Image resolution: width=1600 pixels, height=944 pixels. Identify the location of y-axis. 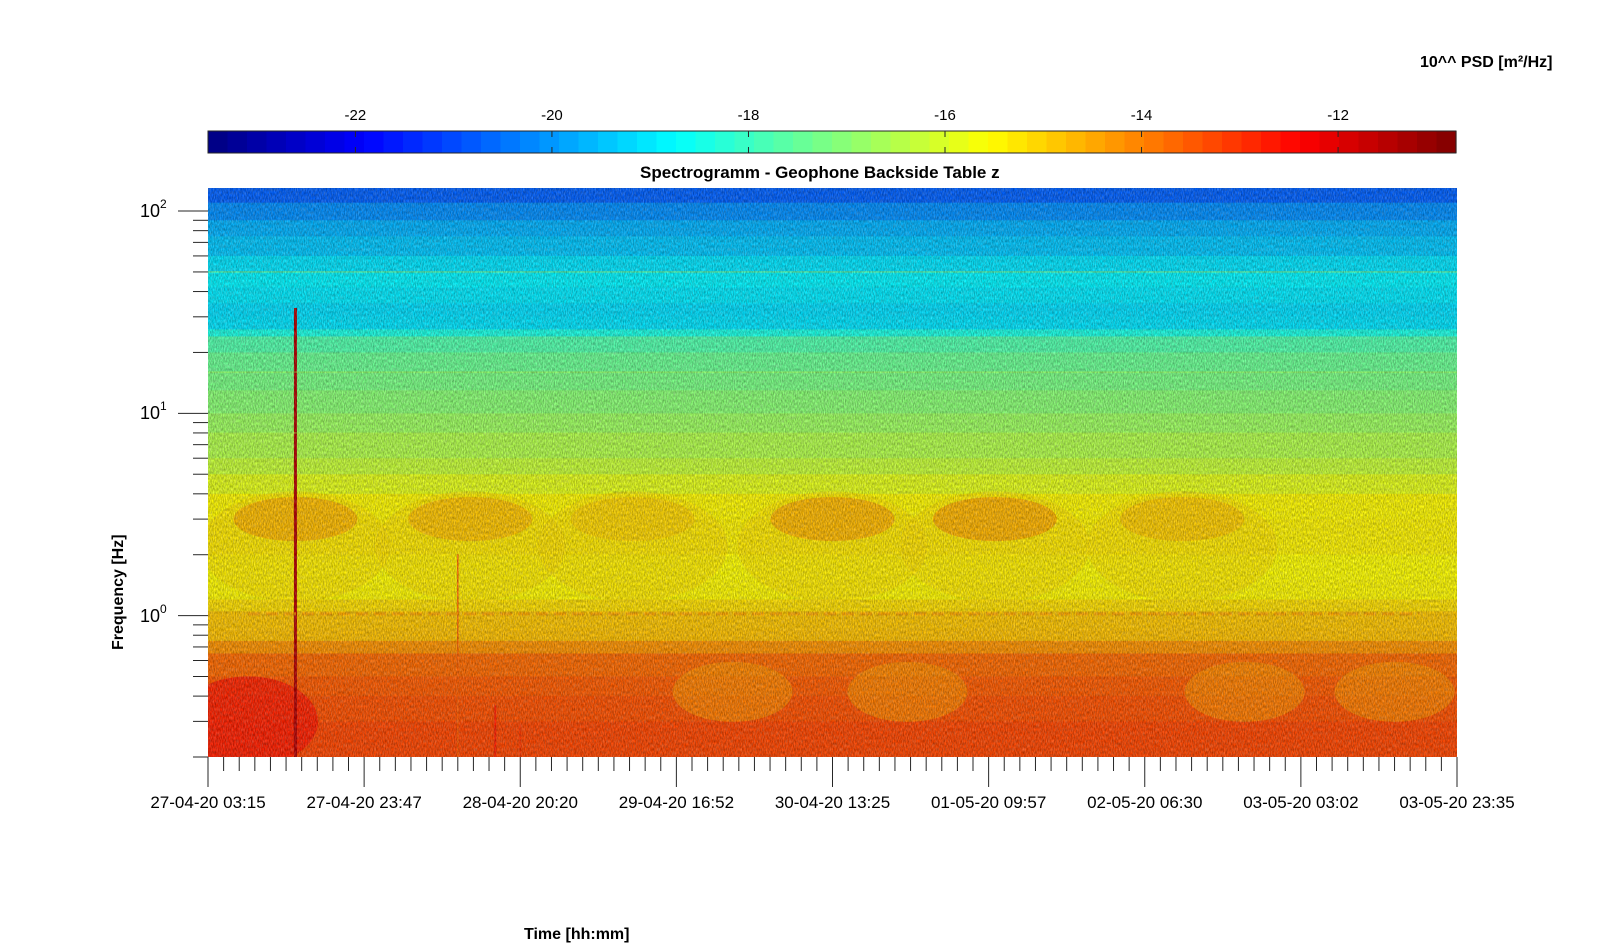
(193, 484).